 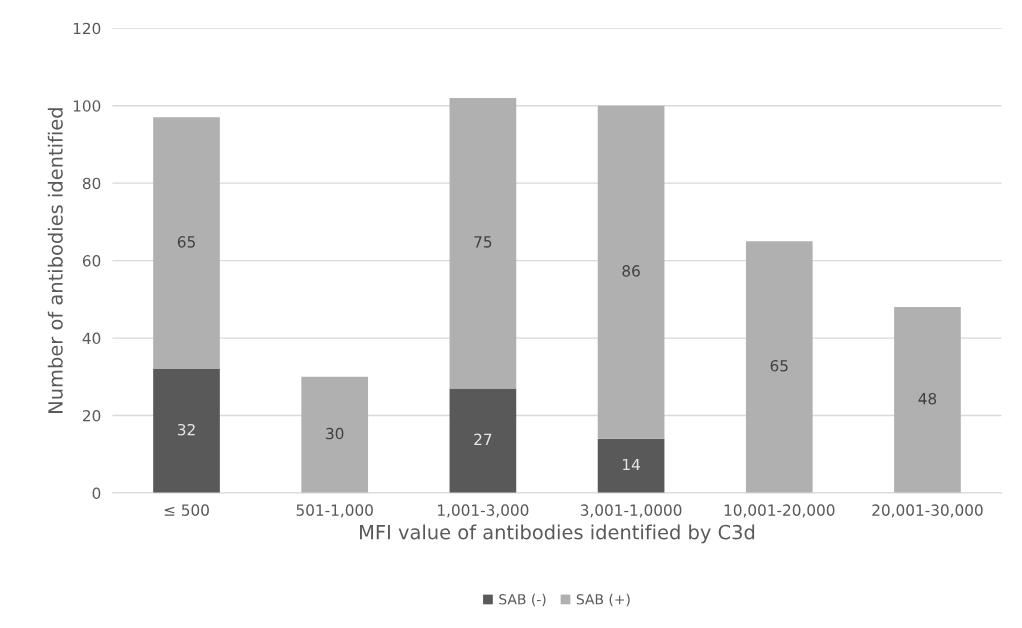 What do you see at coordinates (927, 511) in the screenshot?
I see `x-tick-label: 20,001-30,000` at bounding box center [927, 511].